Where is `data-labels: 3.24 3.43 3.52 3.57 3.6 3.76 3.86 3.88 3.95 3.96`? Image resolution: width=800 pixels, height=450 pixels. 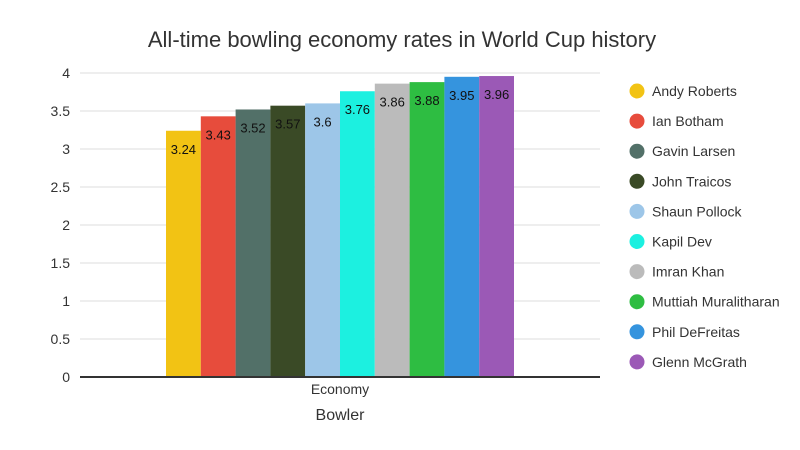 data-labels: 3.24 3.43 3.52 3.57 3.6 3.76 3.86 3.88 3.95 3.96 is located at coordinates (340, 122).